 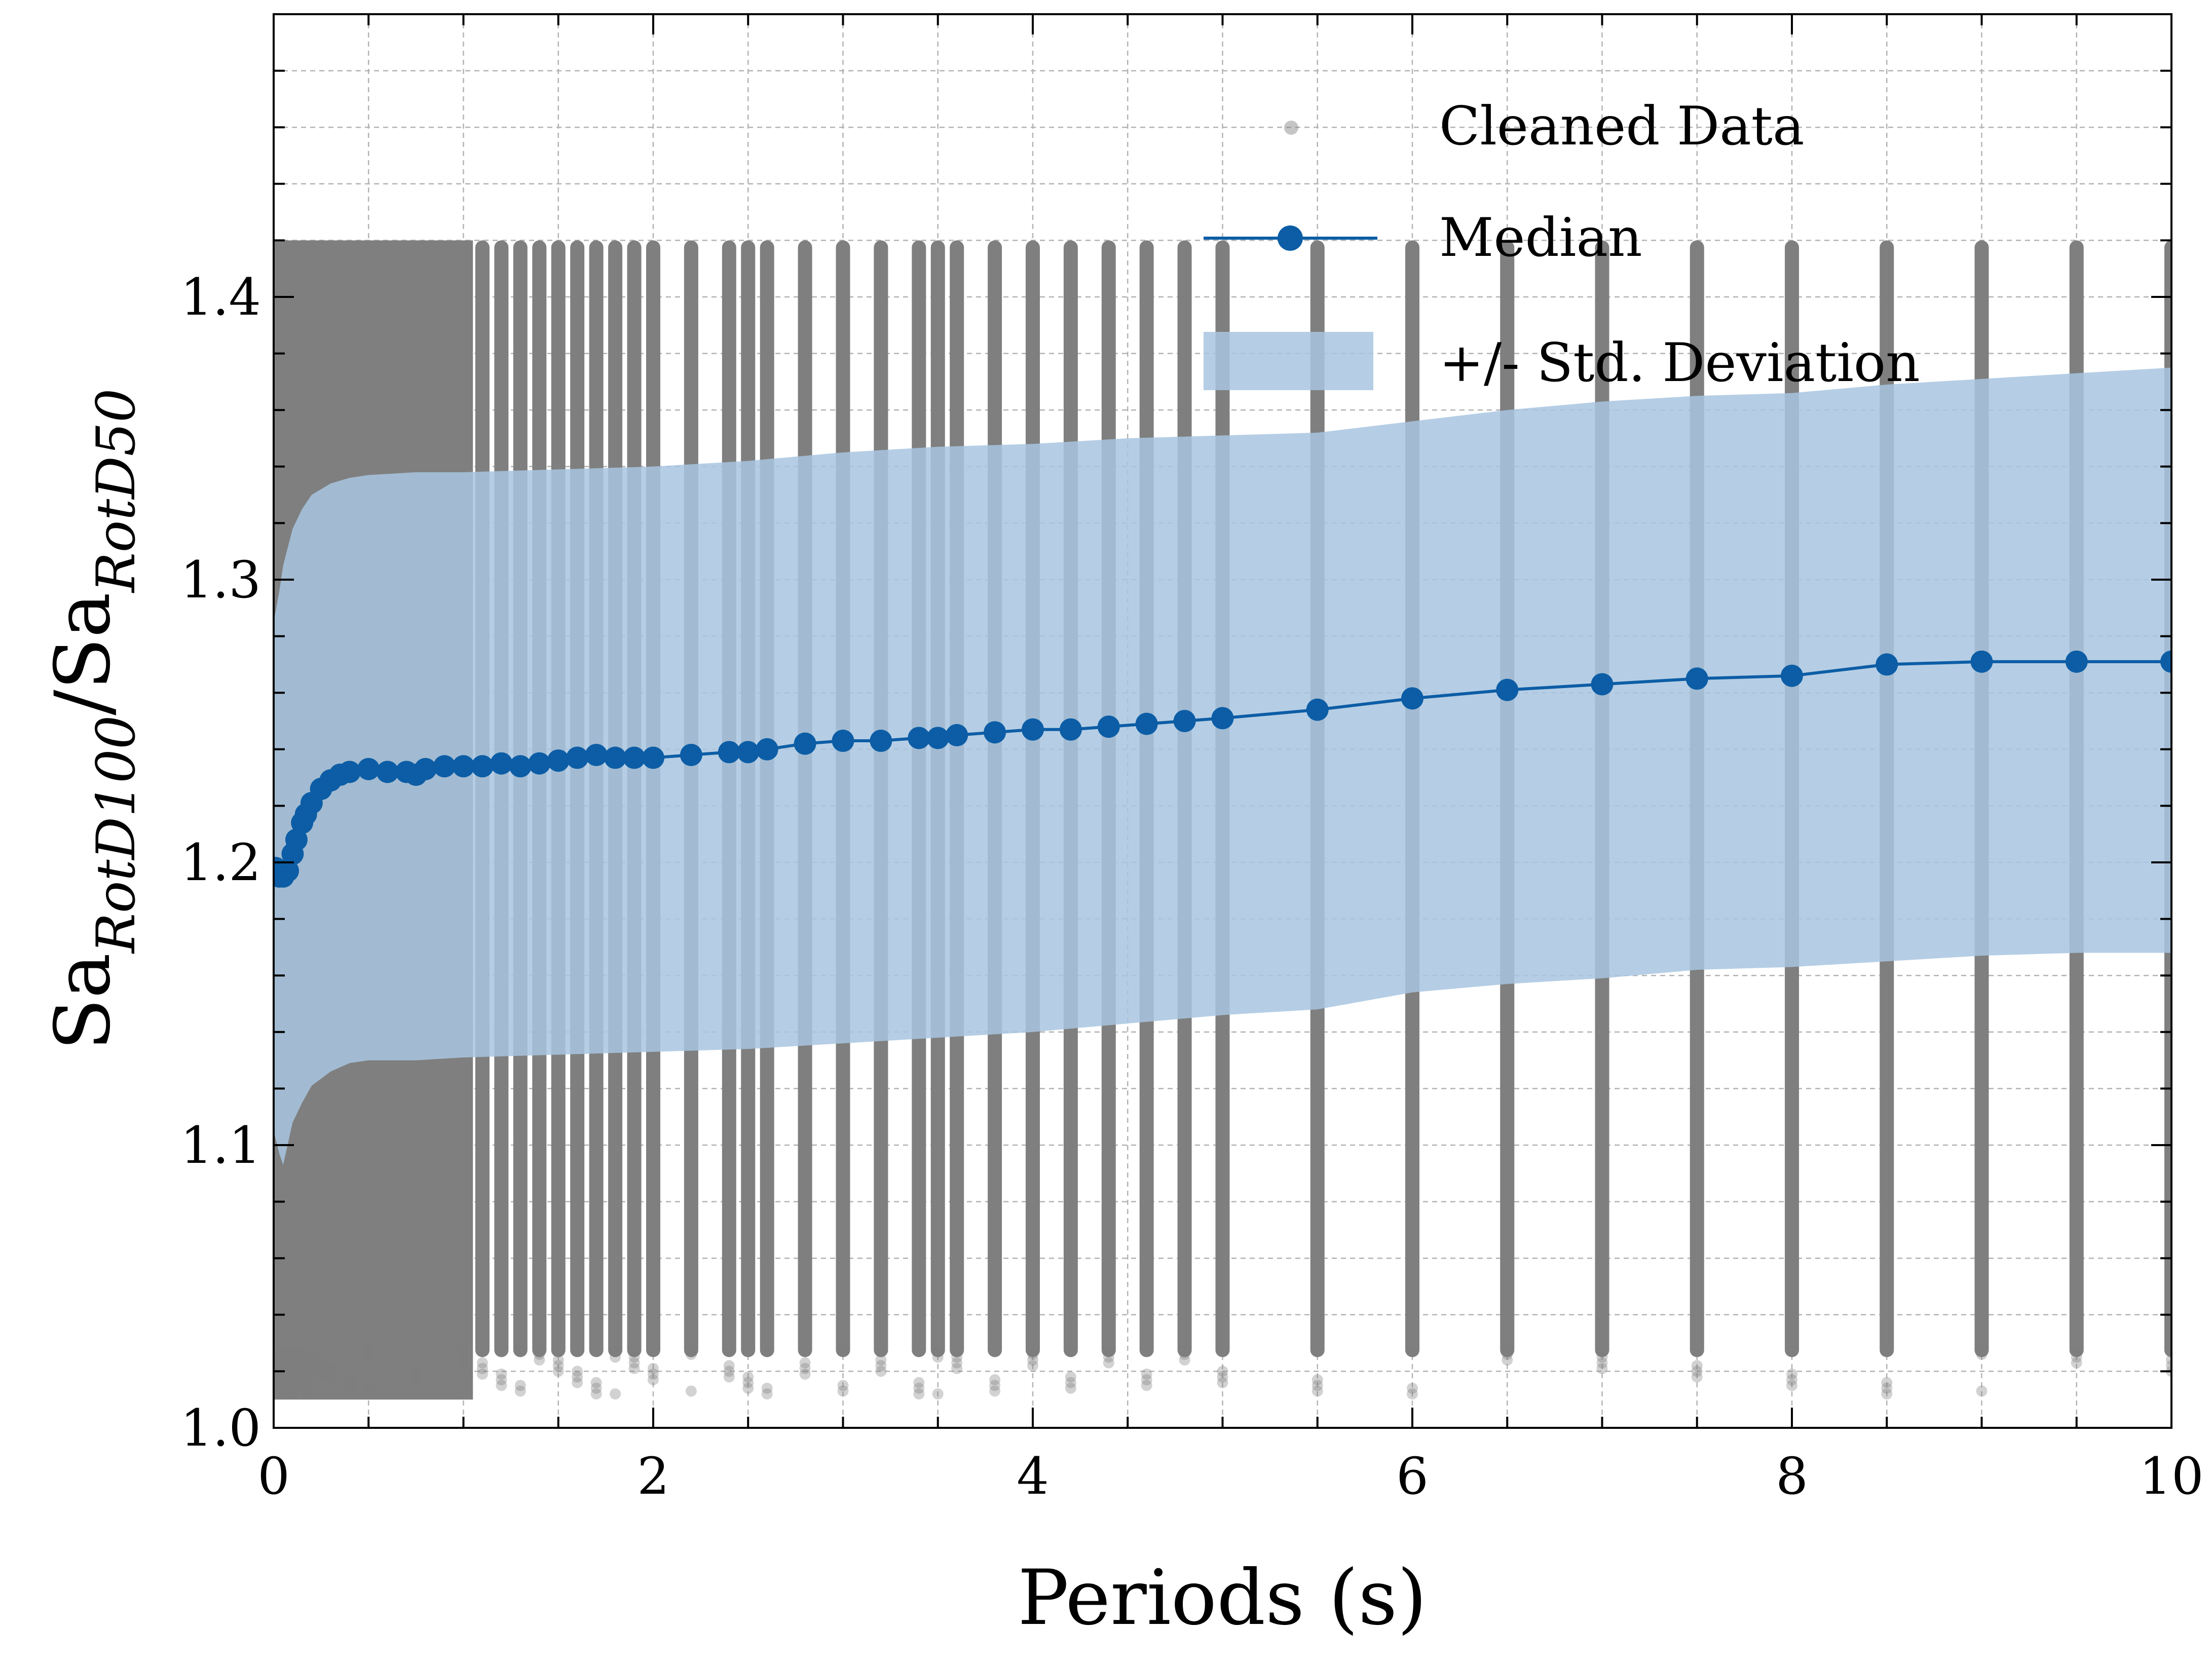 What do you see at coordinates (2171, 1476) in the screenshot?
I see `x-tick-label: 10` at bounding box center [2171, 1476].